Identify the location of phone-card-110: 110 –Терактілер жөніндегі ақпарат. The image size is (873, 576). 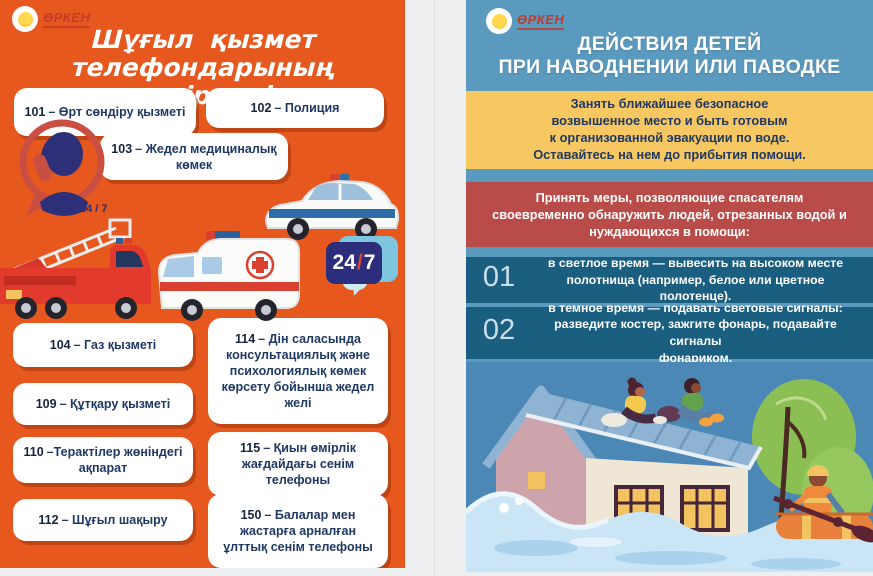
(103, 460).